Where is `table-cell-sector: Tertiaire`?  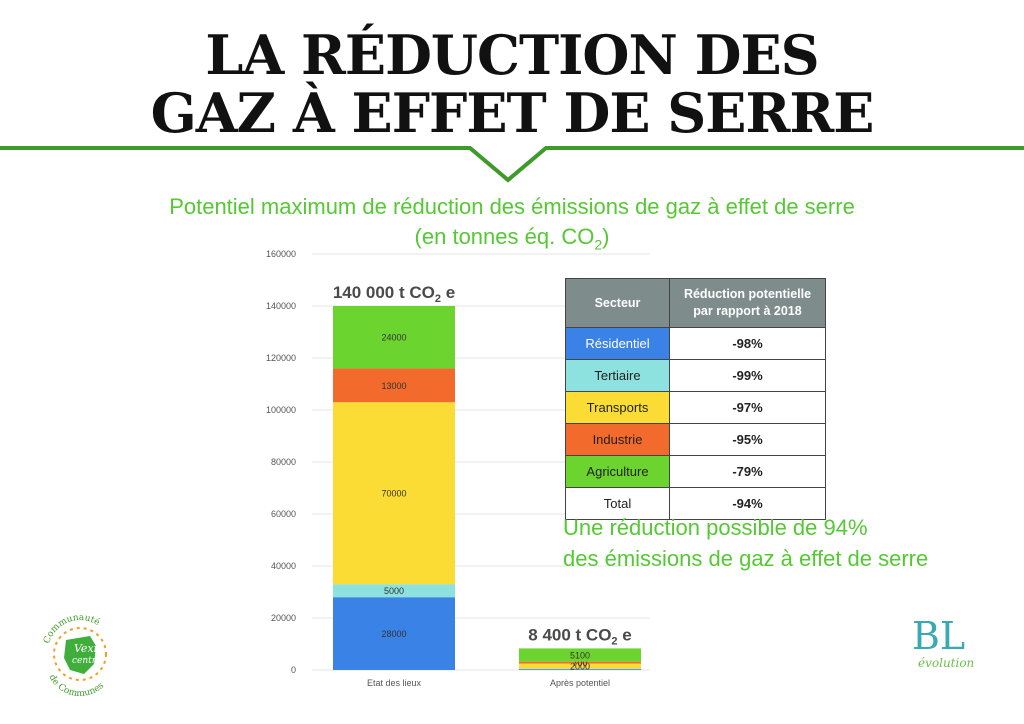
table-cell-sector: Tertiaire is located at coordinates (617, 375).